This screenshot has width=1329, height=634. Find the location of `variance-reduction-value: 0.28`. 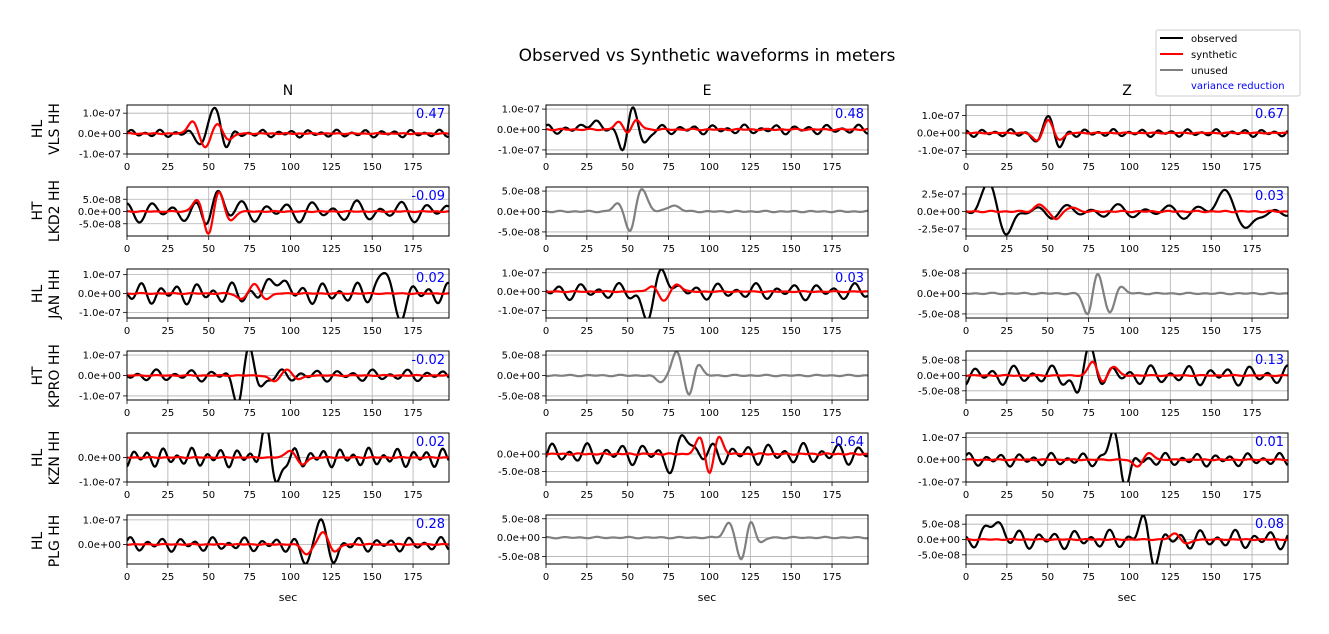

variance-reduction-value: 0.28 is located at coordinates (430, 524).